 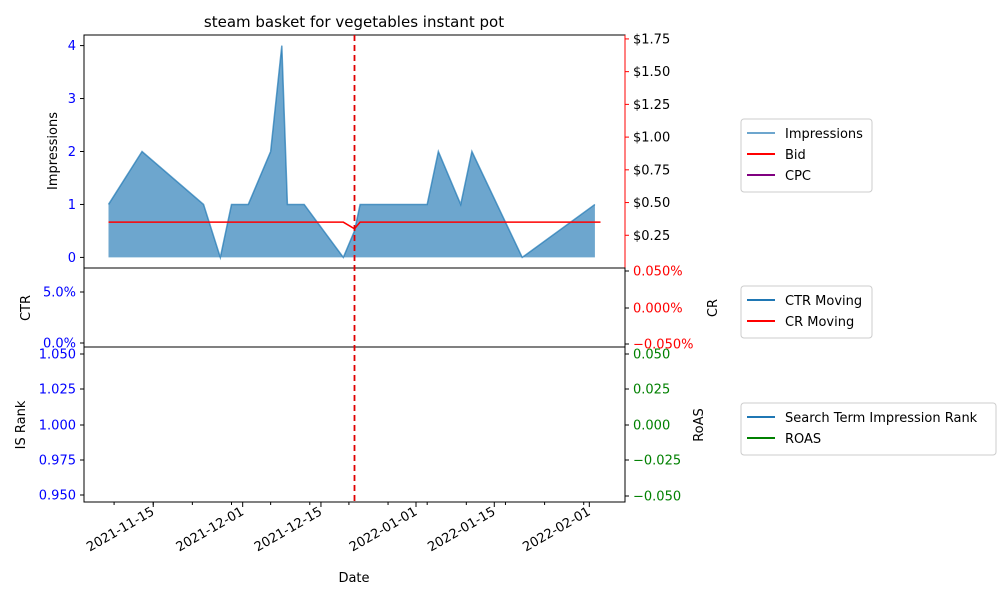 What do you see at coordinates (21, 424) in the screenshot?
I see `is-rank-axis-label: IS Rank` at bounding box center [21, 424].